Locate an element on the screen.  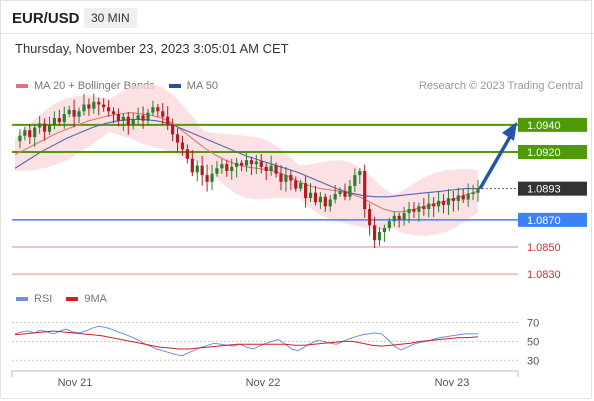
rsi-tick-70: 70 is located at coordinates (533, 324).